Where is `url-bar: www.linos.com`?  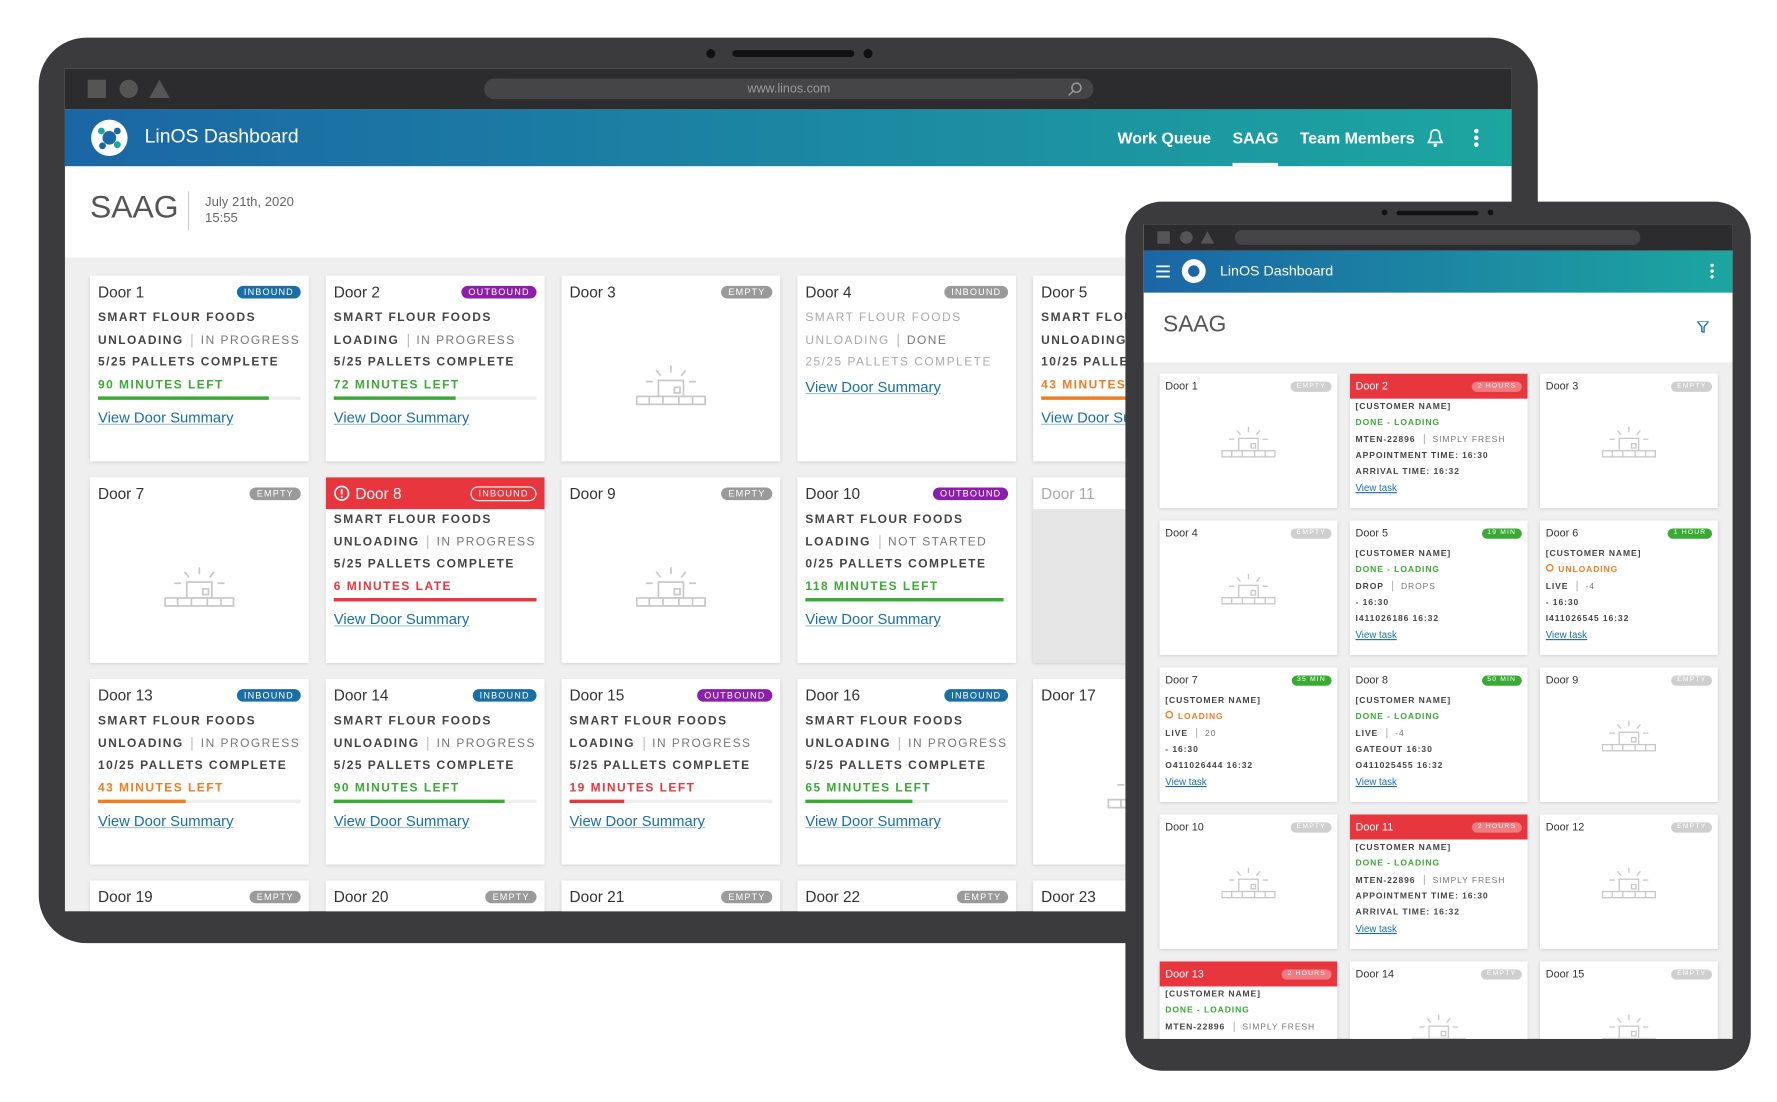
url-bar: www.linos.com is located at coordinates (789, 89).